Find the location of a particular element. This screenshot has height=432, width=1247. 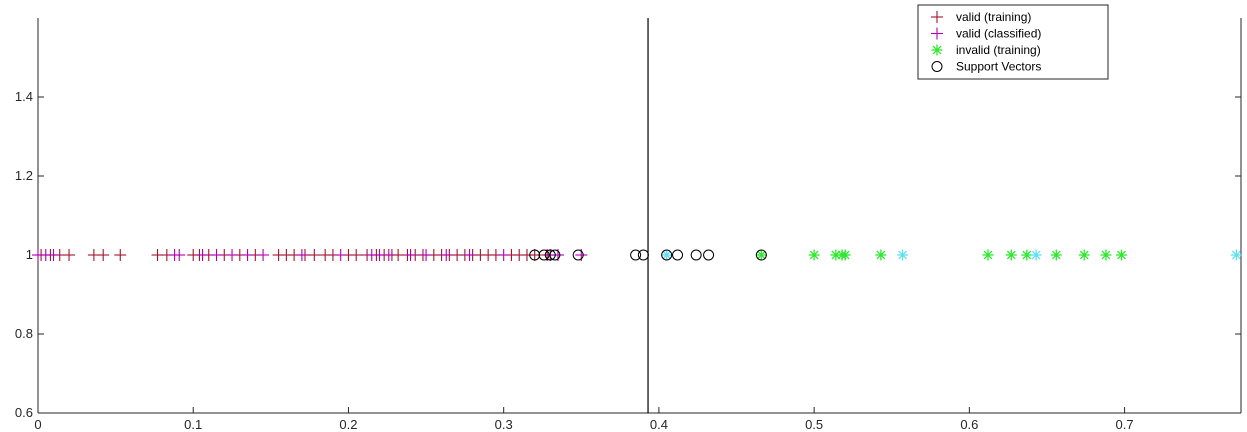

y-tick-label: 1 is located at coordinates (29, 254).